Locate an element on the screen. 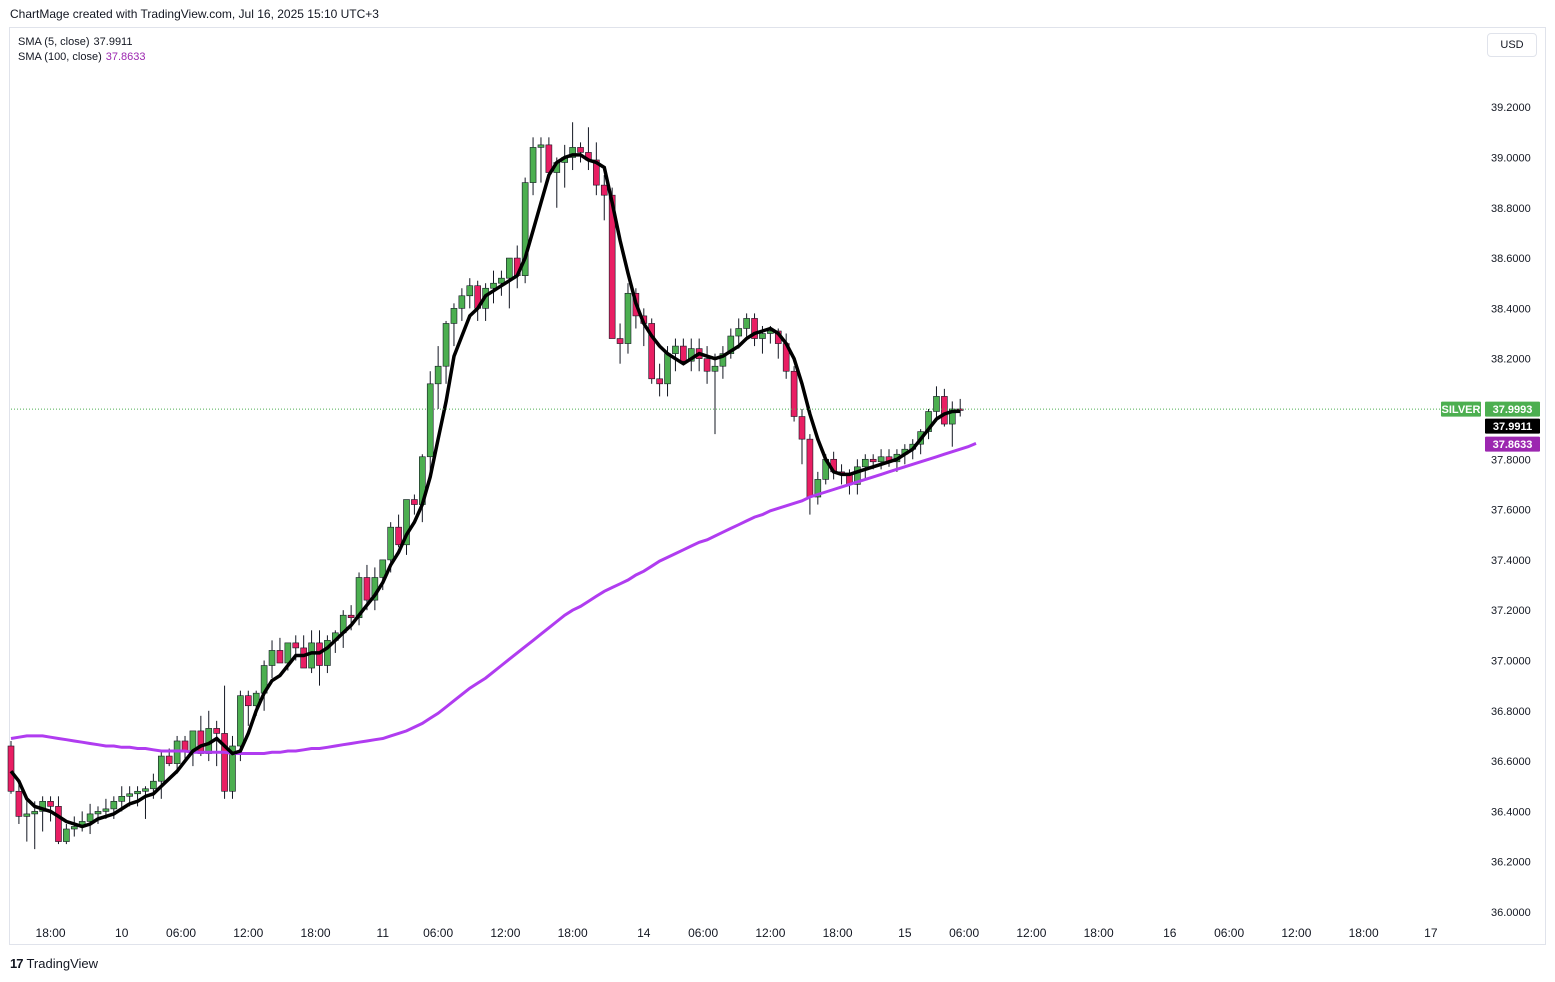  legend-sma100-value: 37.8633 is located at coordinates (125, 57).